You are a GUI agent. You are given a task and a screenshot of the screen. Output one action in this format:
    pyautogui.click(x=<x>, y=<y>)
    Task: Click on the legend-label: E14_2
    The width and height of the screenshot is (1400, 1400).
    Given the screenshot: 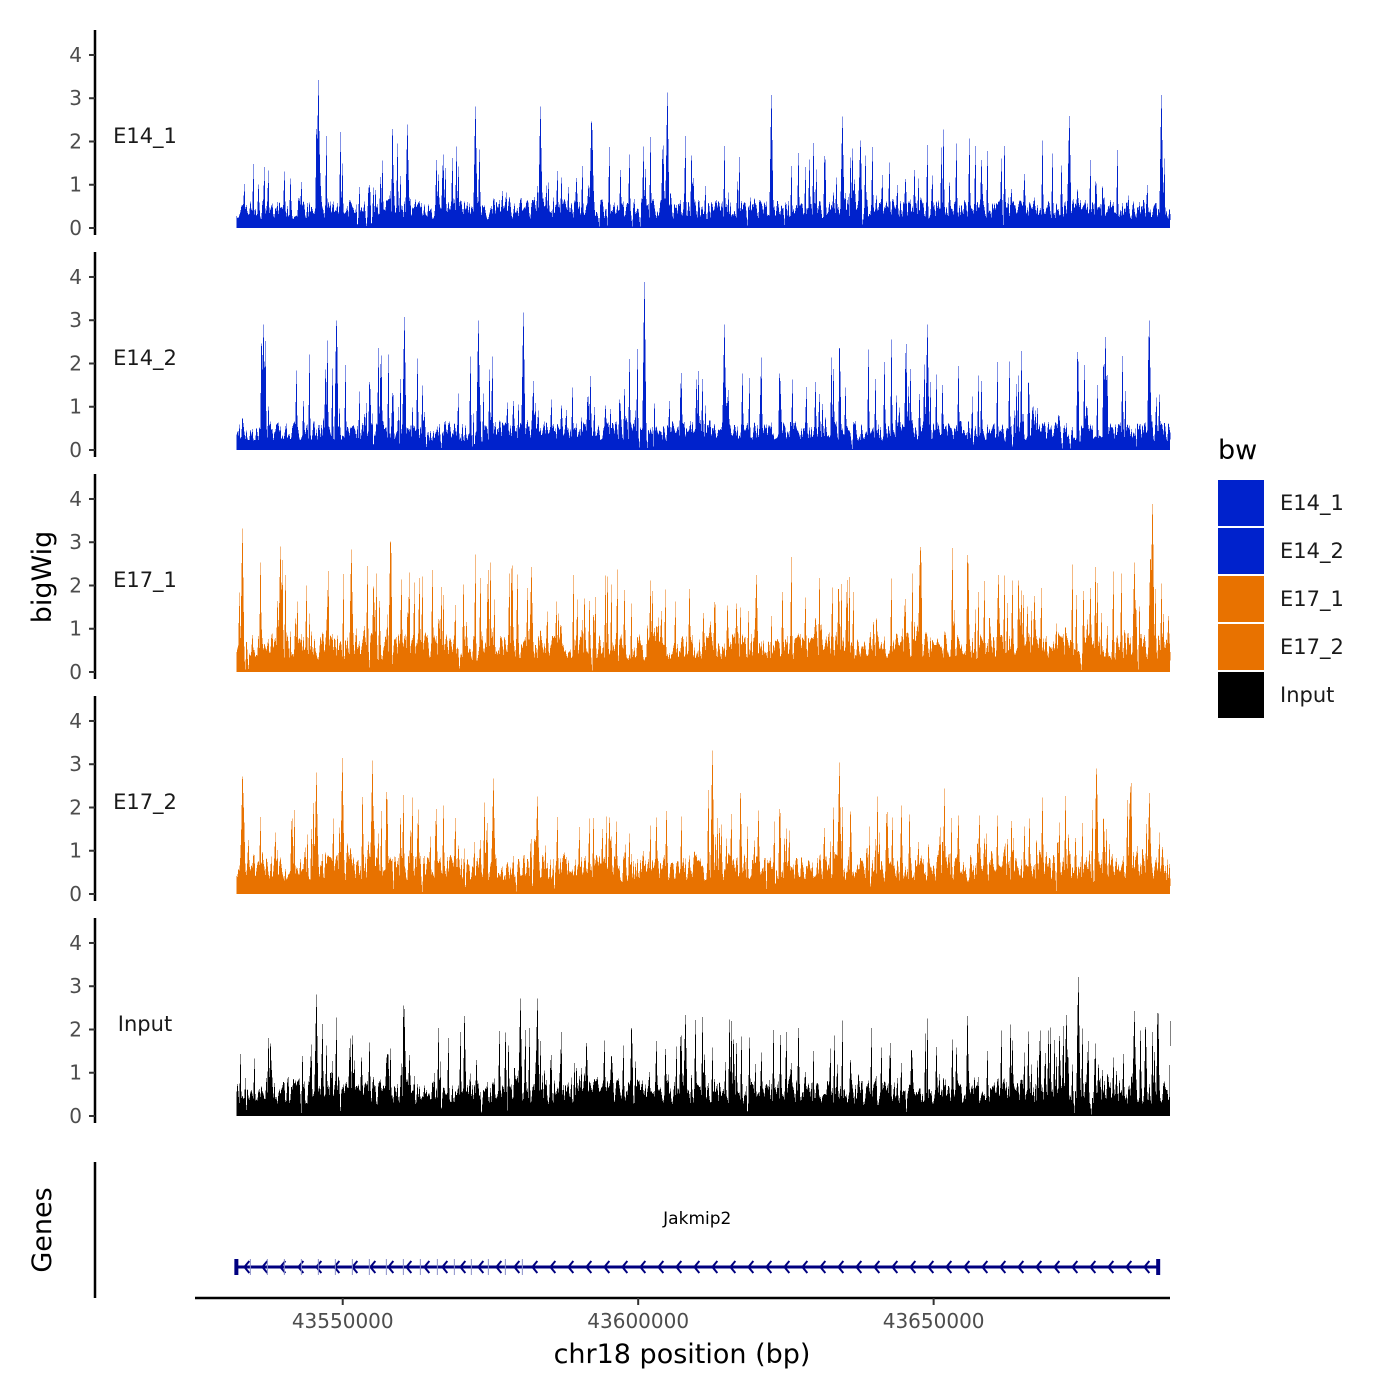 What is the action you would take?
    pyautogui.click(x=1312, y=551)
    